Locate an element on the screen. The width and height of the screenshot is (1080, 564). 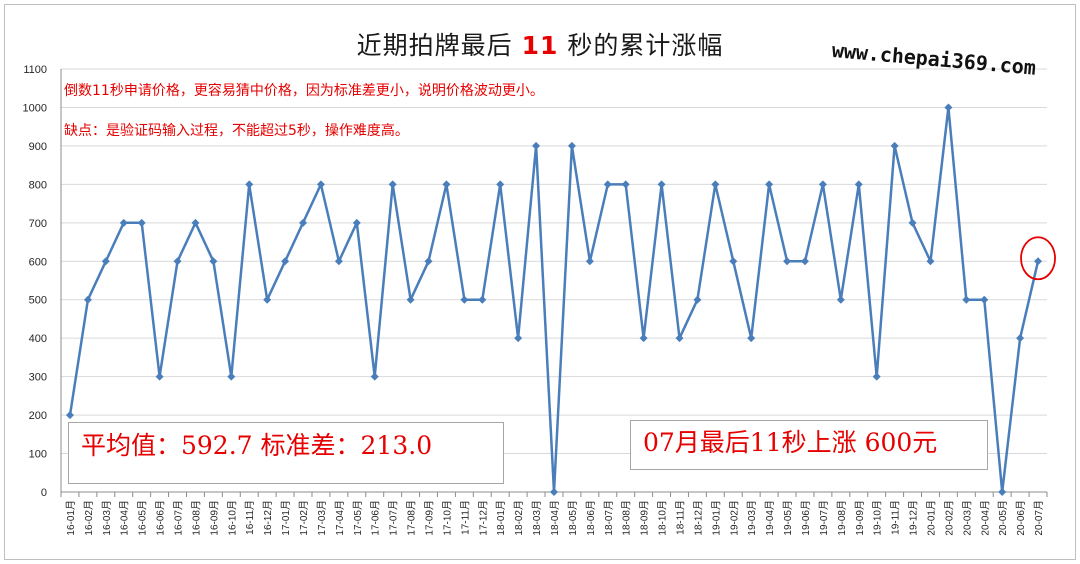
callout-box: 07月最后11秒上涨 600元 is located at coordinates (809, 445).